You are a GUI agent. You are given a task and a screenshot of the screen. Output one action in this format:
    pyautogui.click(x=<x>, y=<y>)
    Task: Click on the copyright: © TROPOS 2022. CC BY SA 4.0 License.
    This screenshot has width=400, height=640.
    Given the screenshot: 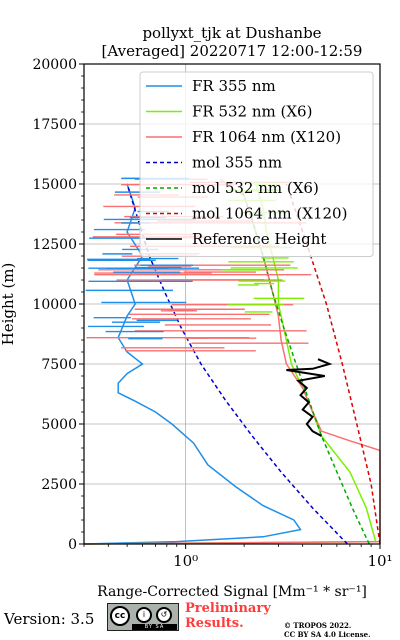 What is the action you would take?
    pyautogui.click(x=327, y=630)
    